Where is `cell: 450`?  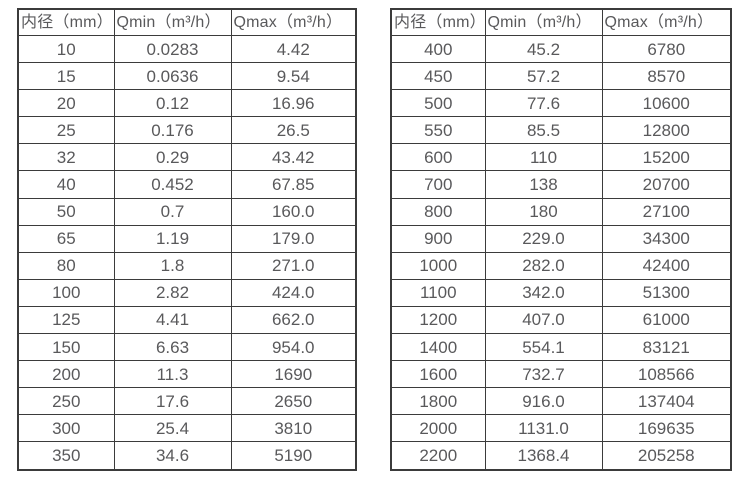 cell: 450 is located at coordinates (438, 76).